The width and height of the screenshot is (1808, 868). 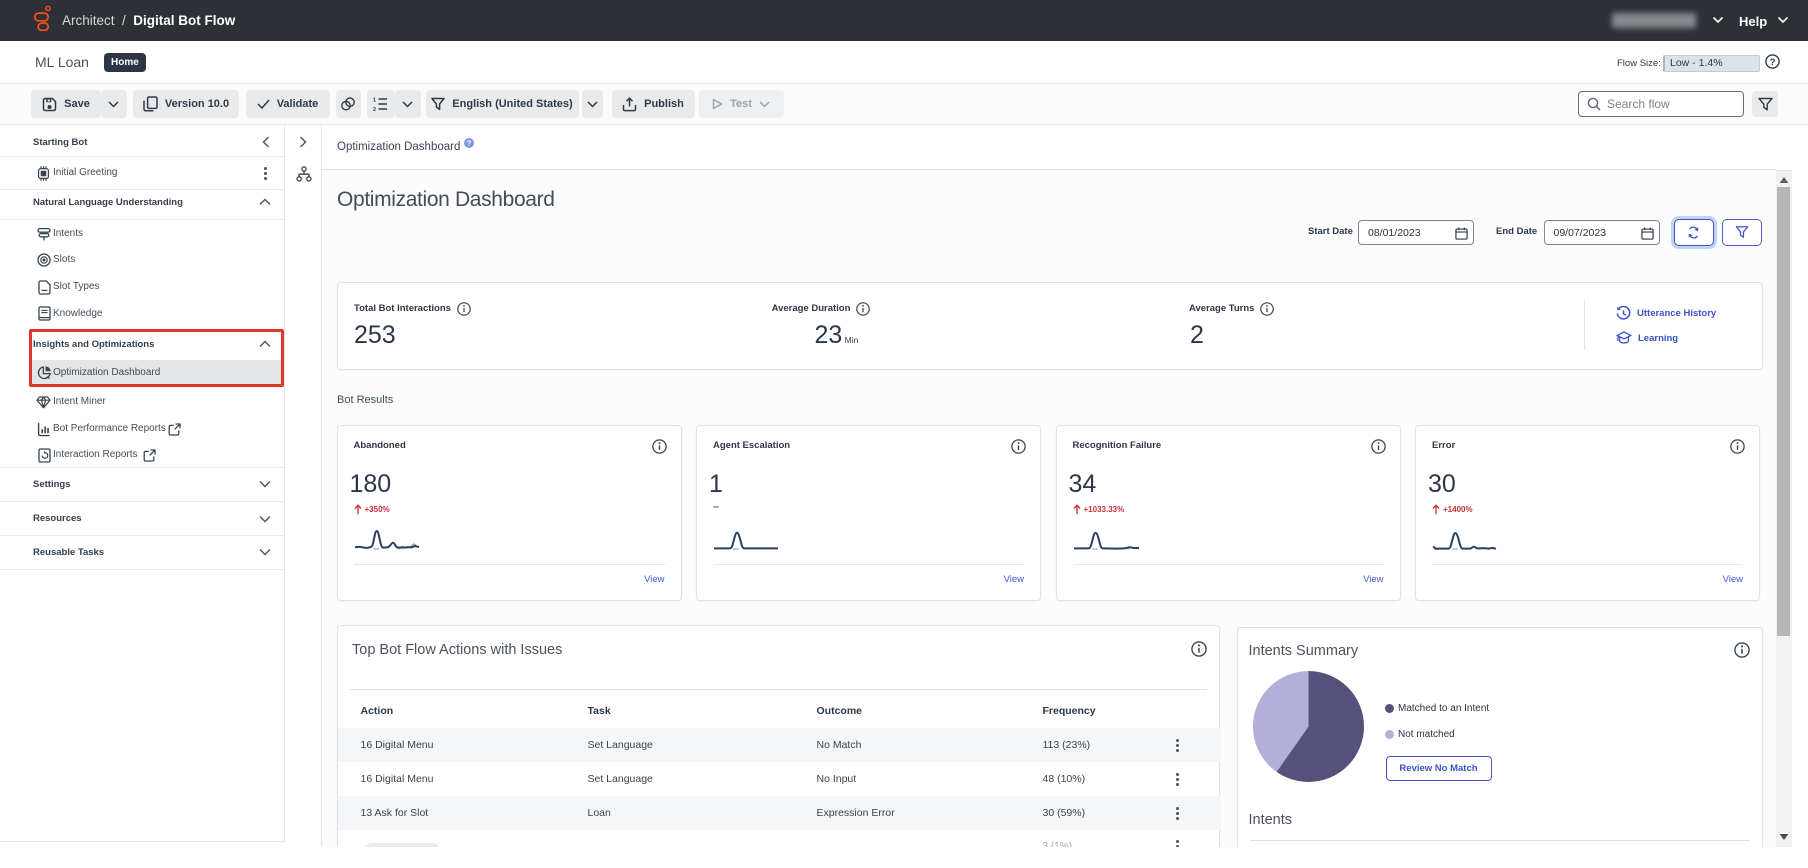 What do you see at coordinates (374, 101) in the screenshot?
I see `svg-text: 1` at bounding box center [374, 101].